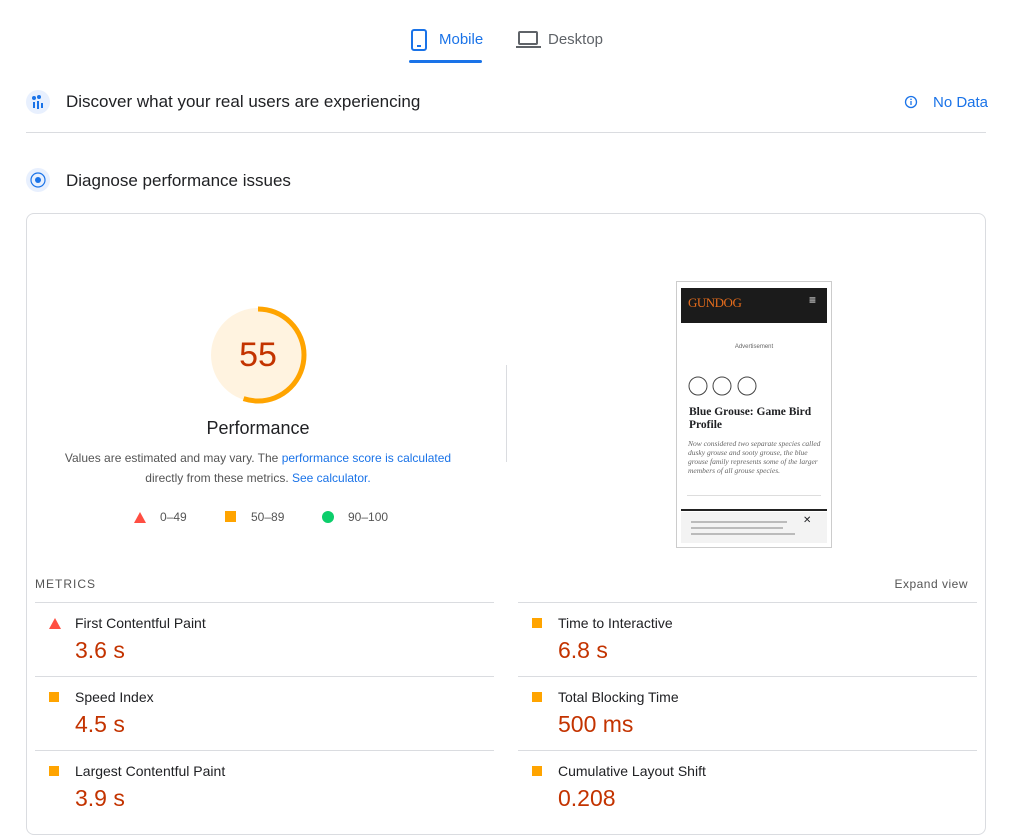  What do you see at coordinates (114, 697) in the screenshot?
I see `metric-name: Speed Index` at bounding box center [114, 697].